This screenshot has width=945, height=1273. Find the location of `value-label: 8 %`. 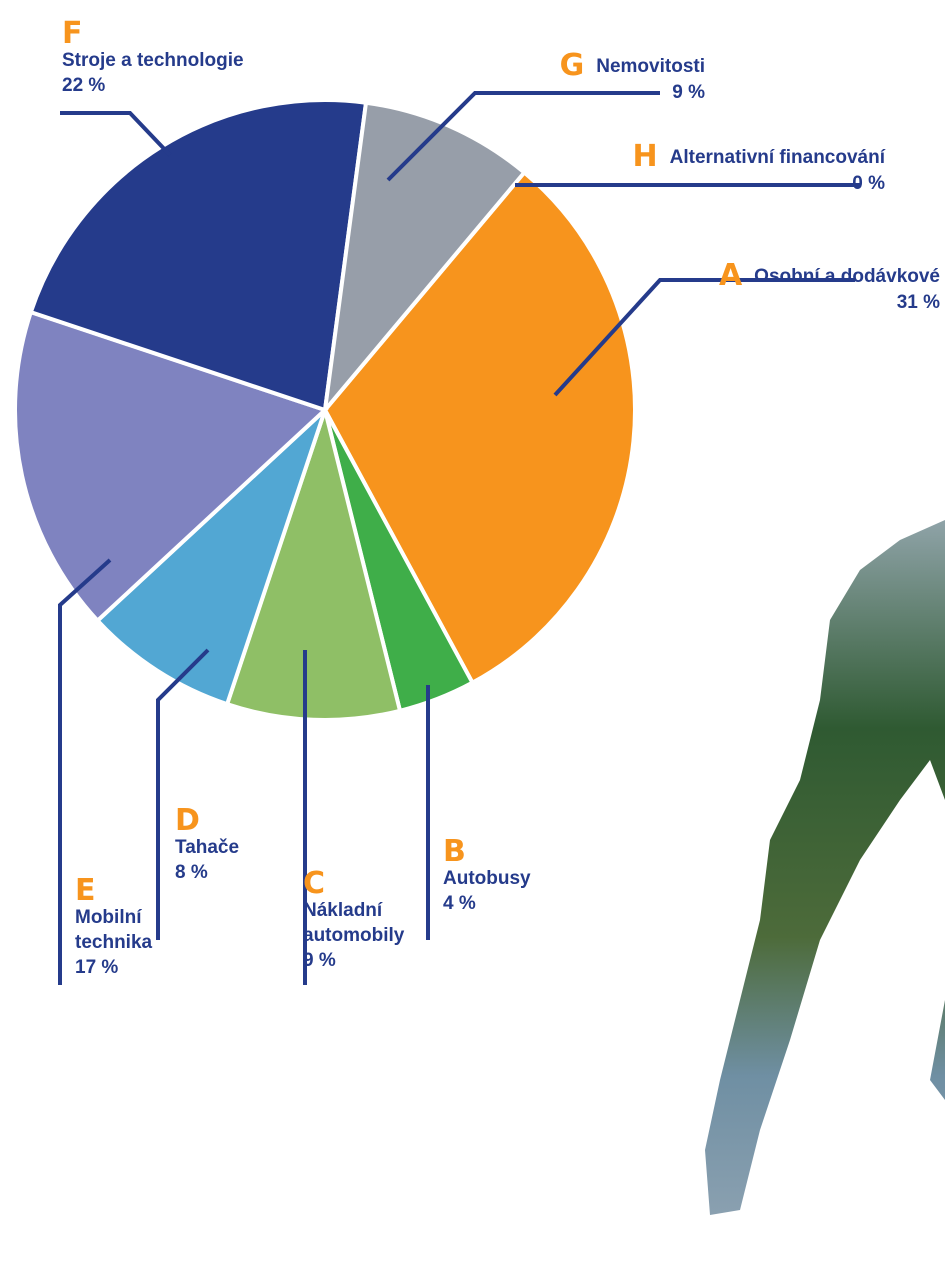

value-label: 8 % is located at coordinates (191, 872).